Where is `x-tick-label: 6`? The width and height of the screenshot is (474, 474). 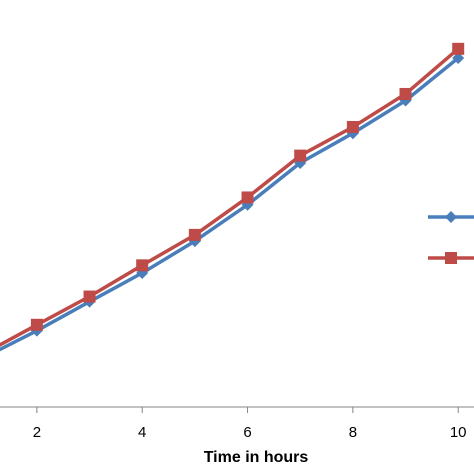 x-tick-label: 6 is located at coordinates (247, 432).